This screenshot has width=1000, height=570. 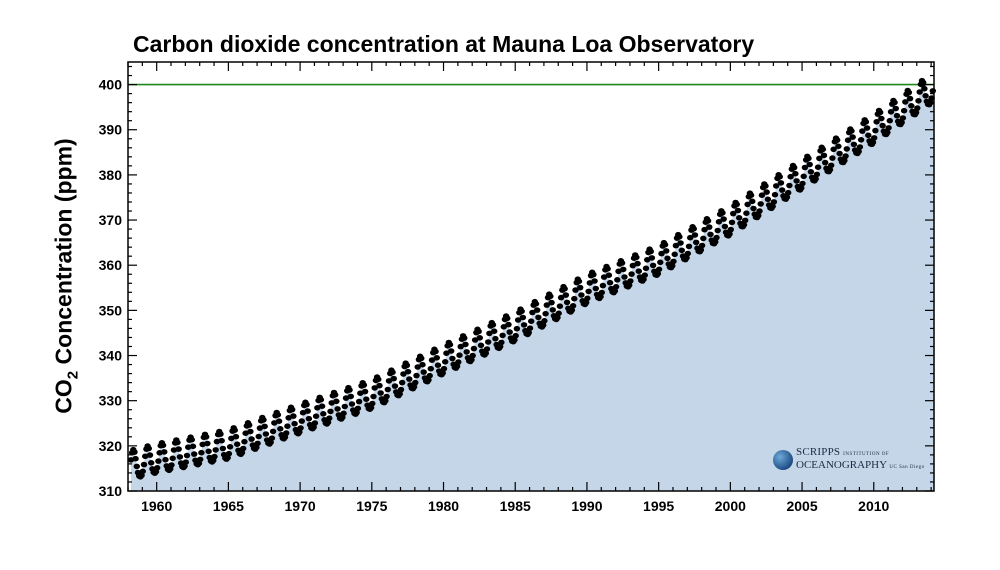 I want to click on y-tick-label: 350, so click(x=111, y=310).